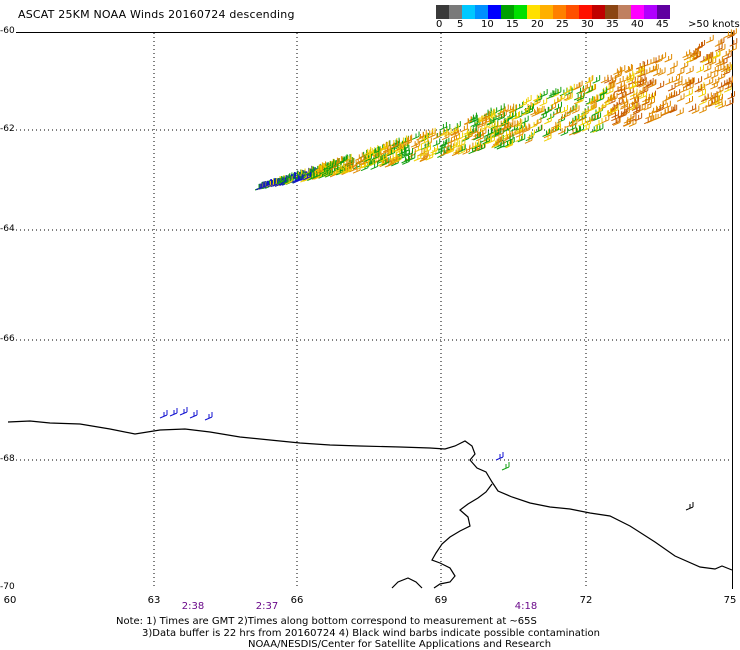 This screenshot has height=650, width=740. I want to click on lon-label: 66, so click(297, 600).